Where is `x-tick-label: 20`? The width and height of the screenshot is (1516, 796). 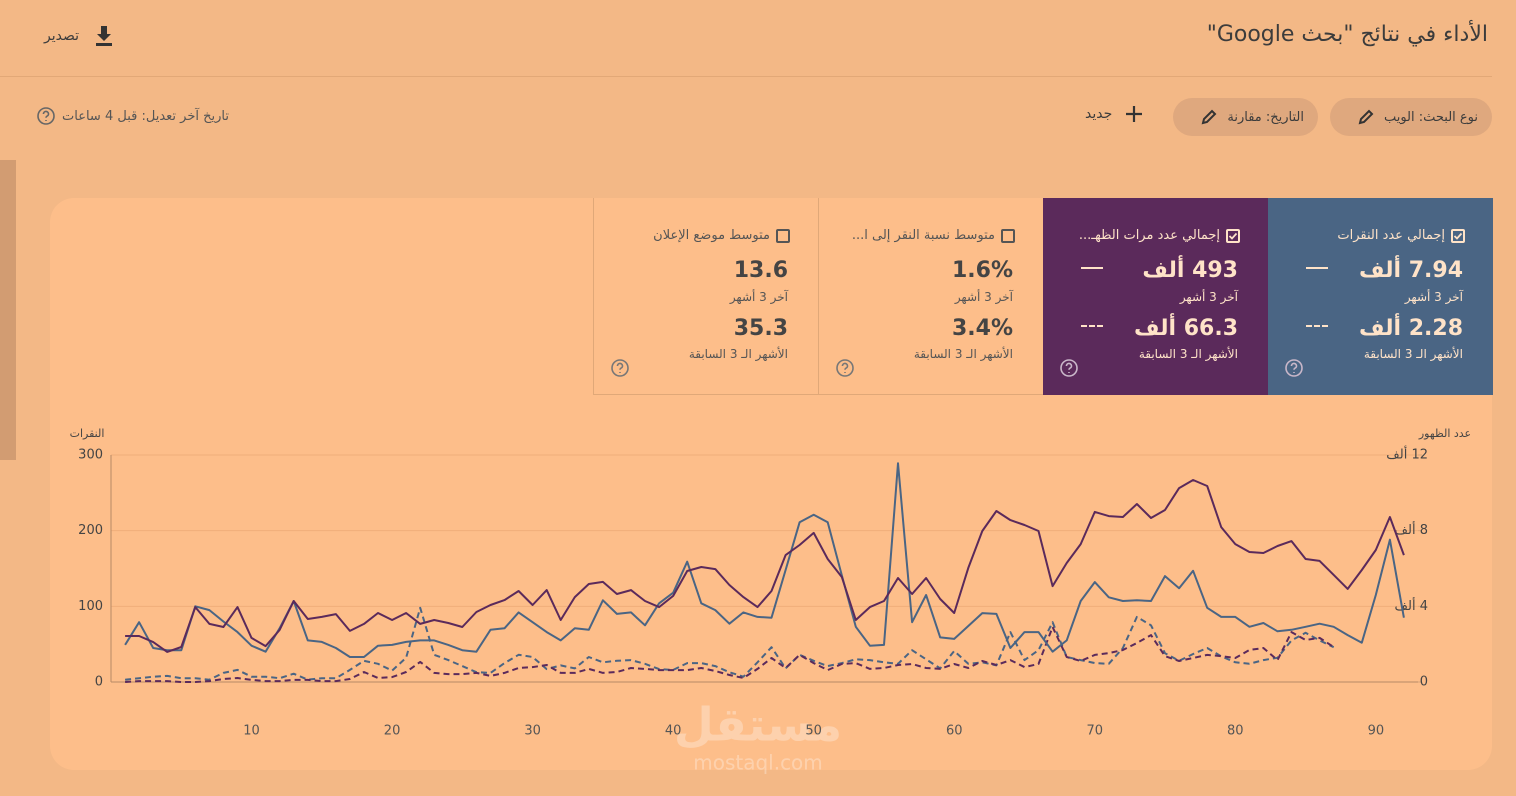
x-tick-label: 20 is located at coordinates (392, 731).